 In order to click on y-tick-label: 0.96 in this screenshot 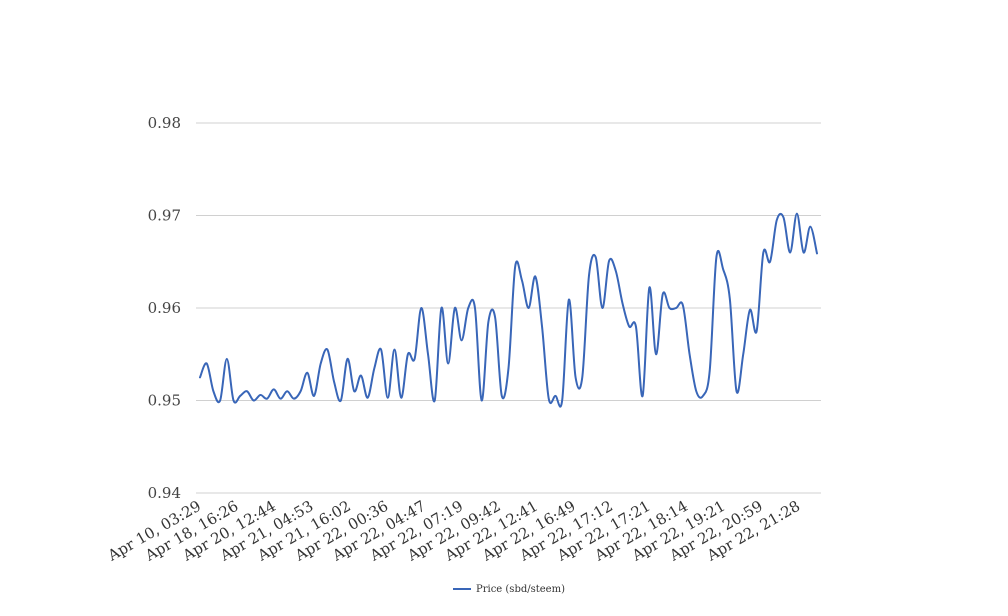, I will do `click(164, 308)`.